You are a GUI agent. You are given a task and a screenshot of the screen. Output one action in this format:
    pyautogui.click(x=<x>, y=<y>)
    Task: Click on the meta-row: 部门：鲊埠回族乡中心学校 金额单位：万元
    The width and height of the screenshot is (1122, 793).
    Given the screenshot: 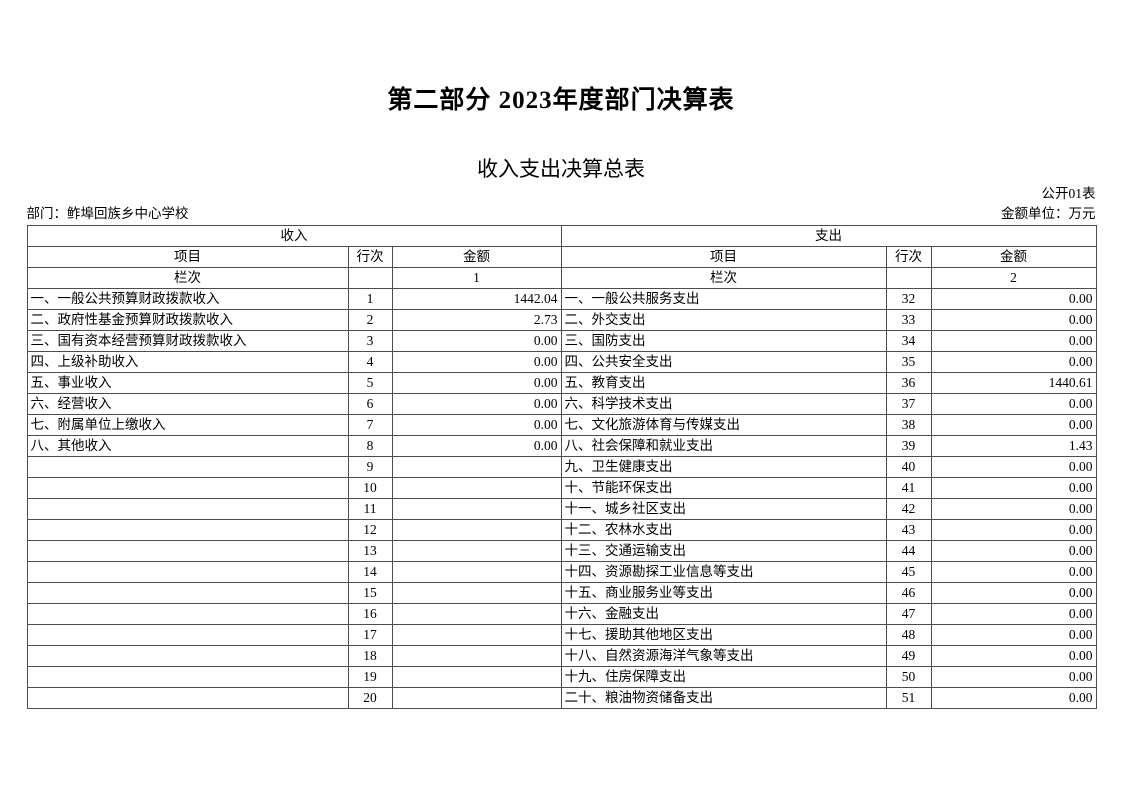 What is the action you would take?
    pyautogui.click(x=561, y=213)
    